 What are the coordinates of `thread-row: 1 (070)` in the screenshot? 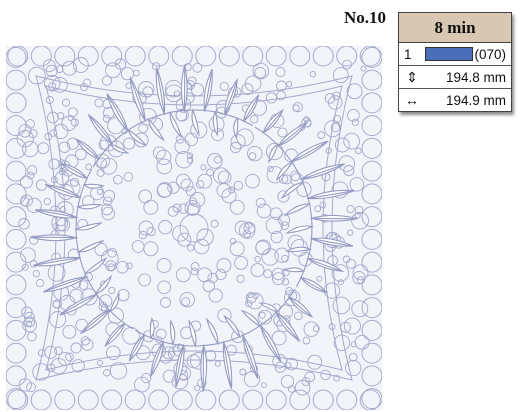 It's located at (455, 54).